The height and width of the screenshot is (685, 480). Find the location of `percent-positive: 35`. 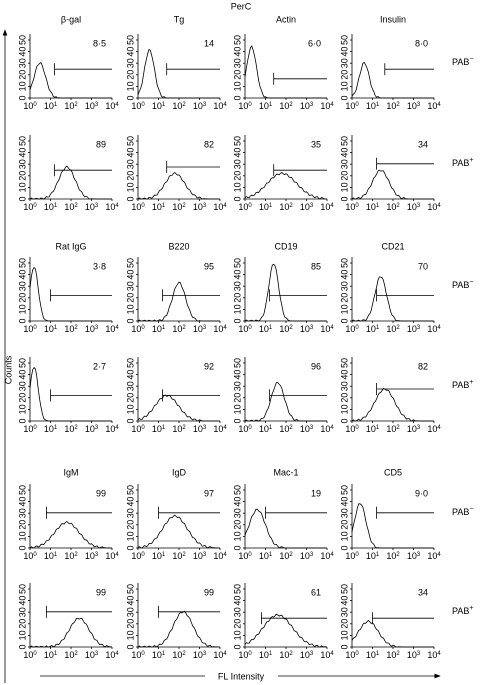

percent-positive: 35 is located at coordinates (316, 144).